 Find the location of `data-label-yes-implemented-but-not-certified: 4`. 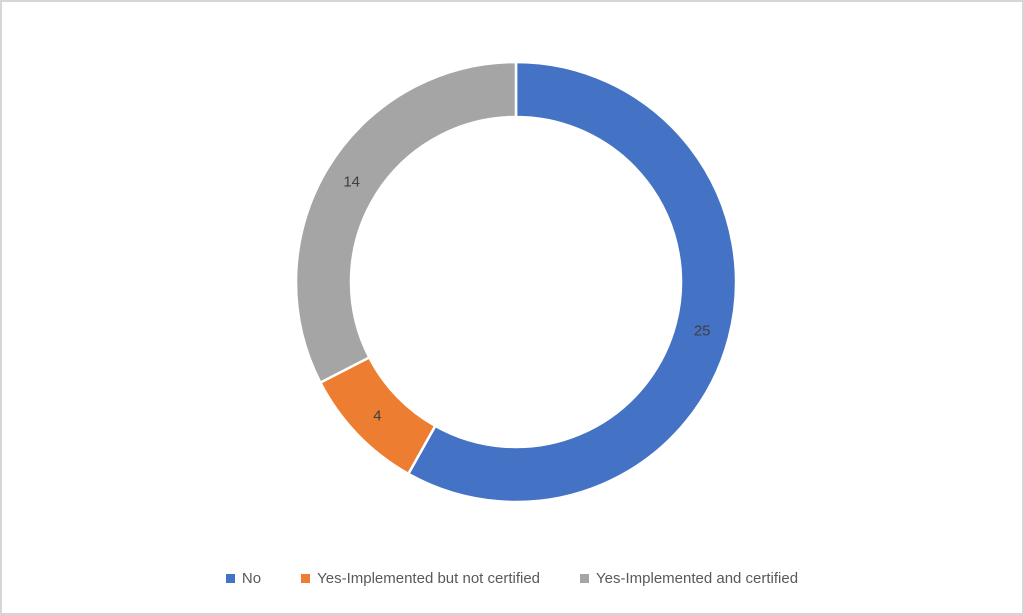

data-label-yes-implemented-but-not-certified: 4 is located at coordinates (377, 416).